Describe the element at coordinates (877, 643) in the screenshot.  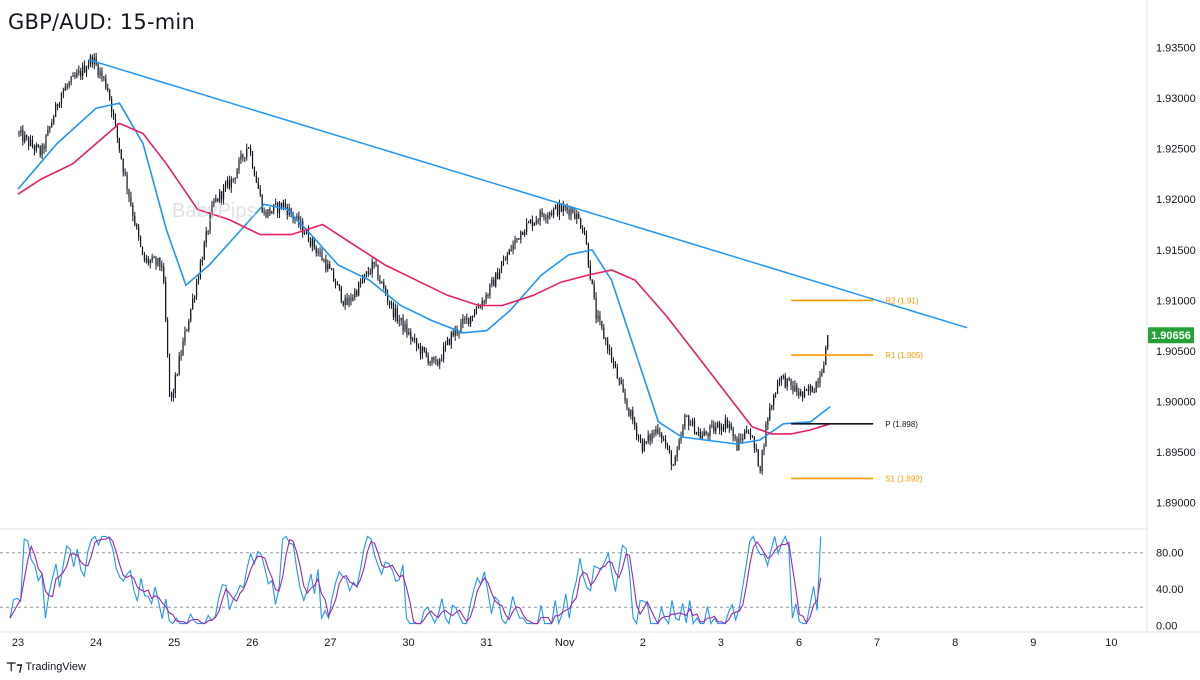
I see `time-tick-label: 7` at that location.